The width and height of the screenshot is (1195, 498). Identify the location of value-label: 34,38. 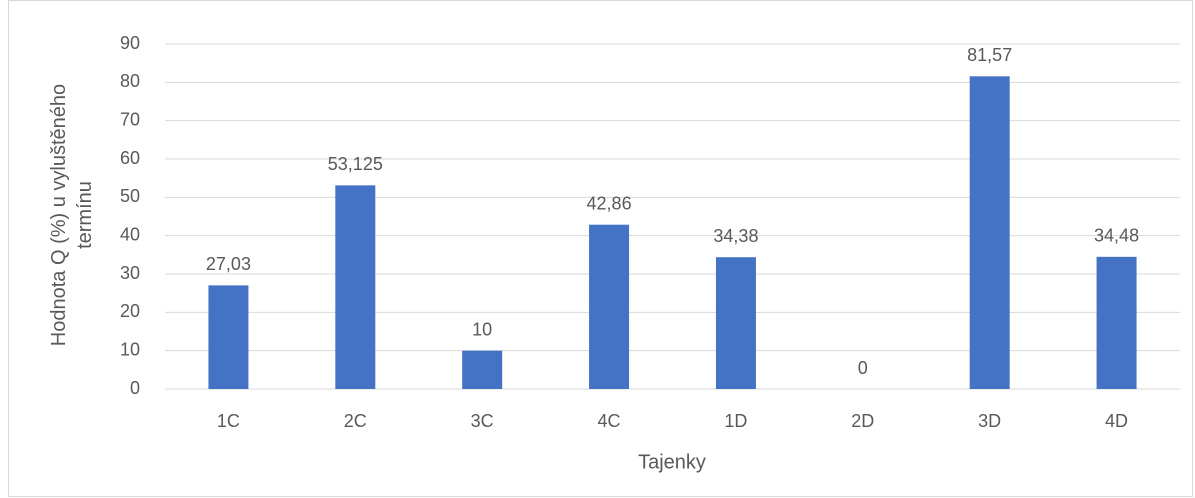
(735, 236).